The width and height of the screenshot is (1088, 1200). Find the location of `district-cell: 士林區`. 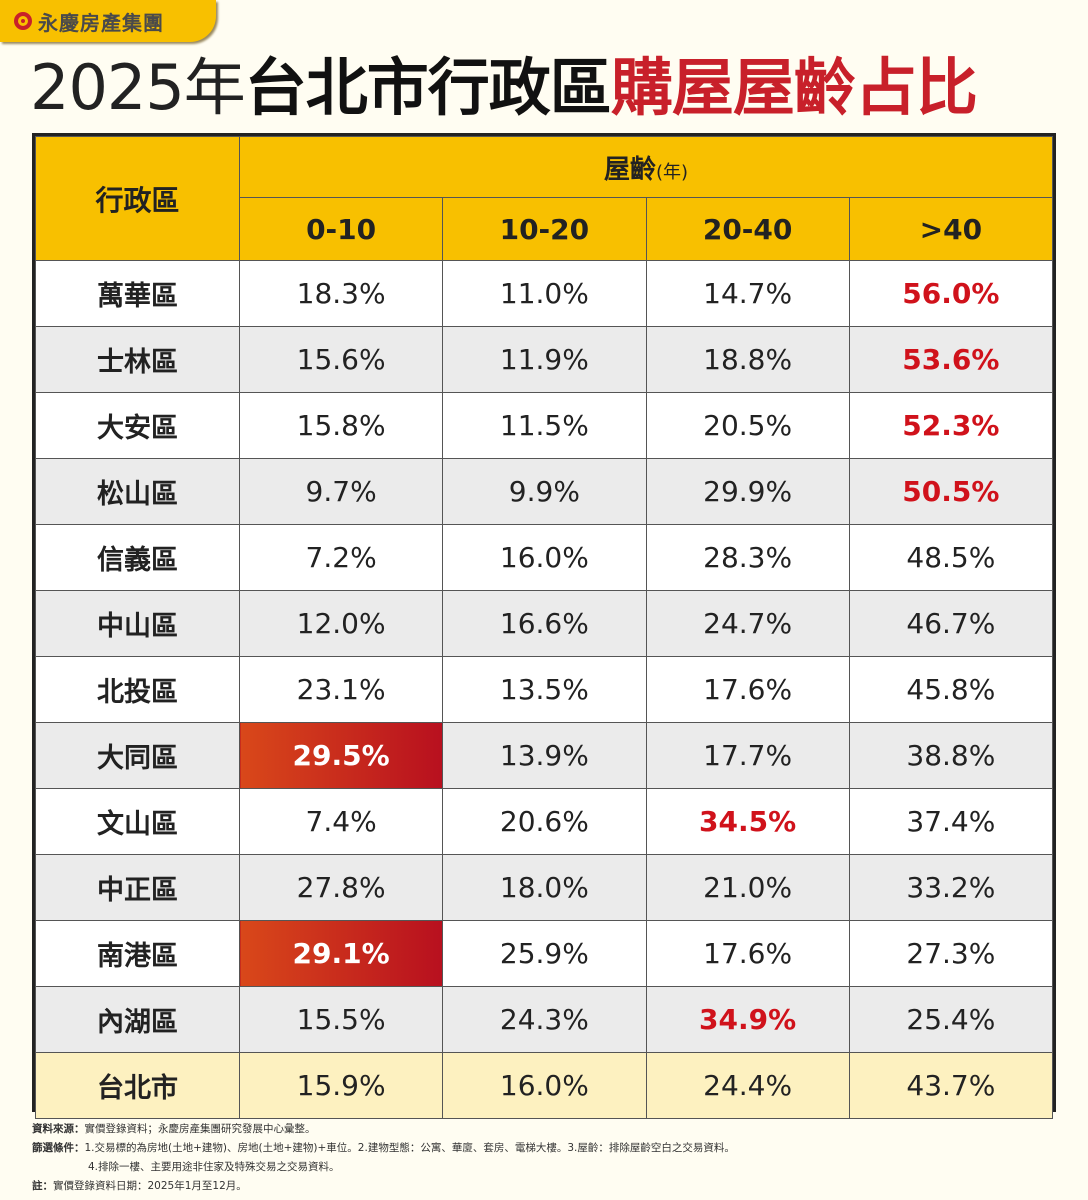

district-cell: 士林區 is located at coordinates (137, 359).